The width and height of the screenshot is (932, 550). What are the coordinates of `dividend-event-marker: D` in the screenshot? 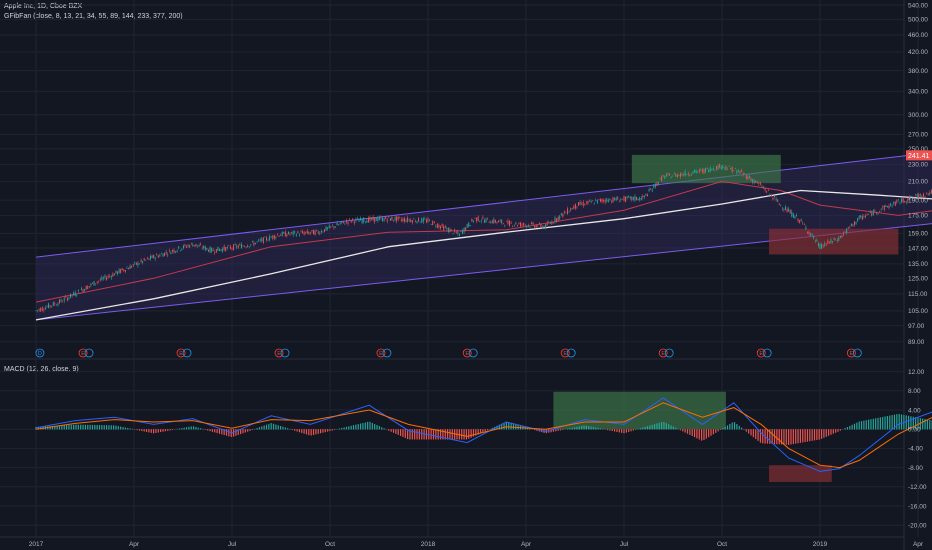 It's located at (40, 353).